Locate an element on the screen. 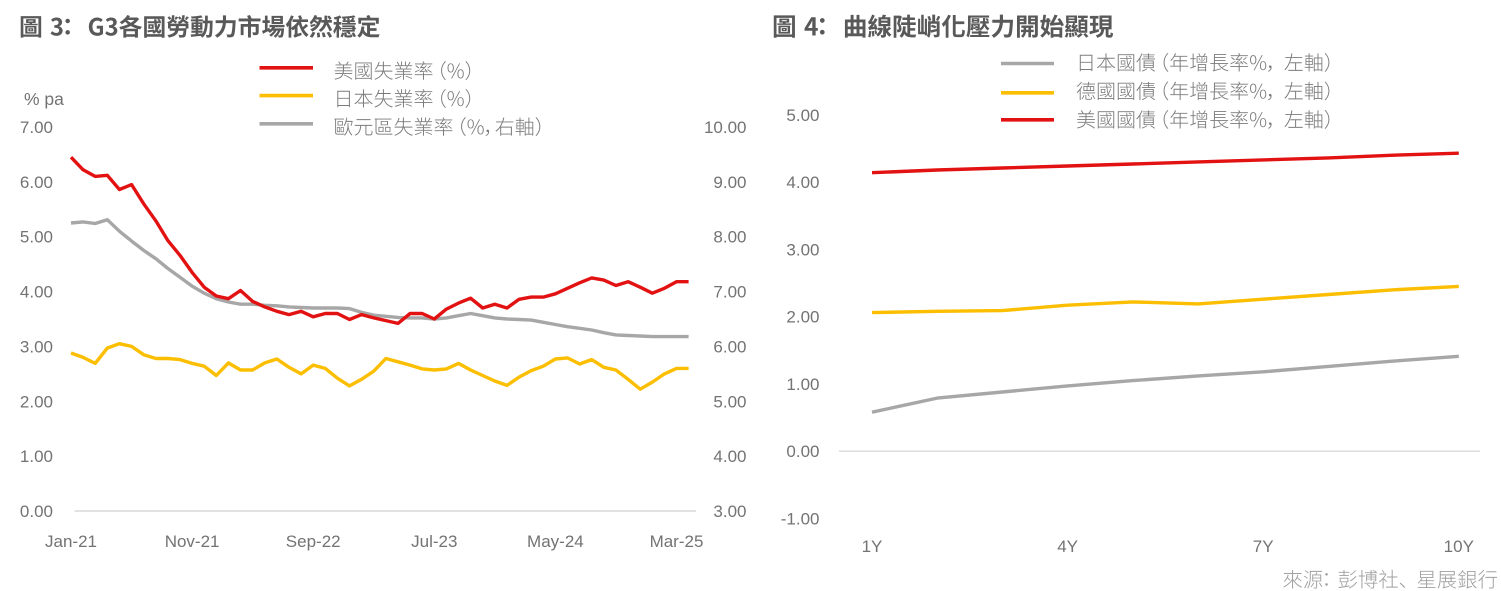 This screenshot has width=1501, height=591. svg-text: Sep-22 is located at coordinates (313, 541).